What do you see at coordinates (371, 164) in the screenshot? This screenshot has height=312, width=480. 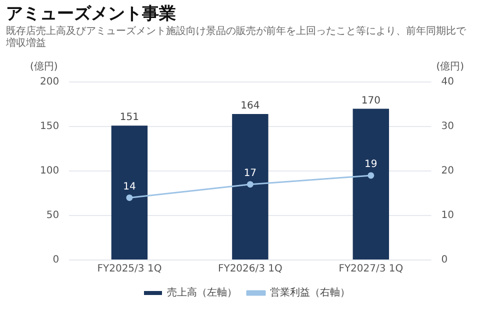 I see `data-label: 19` at bounding box center [371, 164].